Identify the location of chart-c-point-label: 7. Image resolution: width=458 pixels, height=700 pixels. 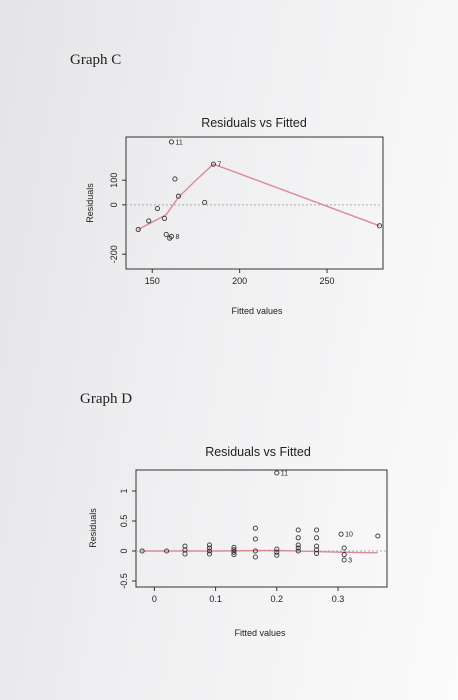
(219, 165).